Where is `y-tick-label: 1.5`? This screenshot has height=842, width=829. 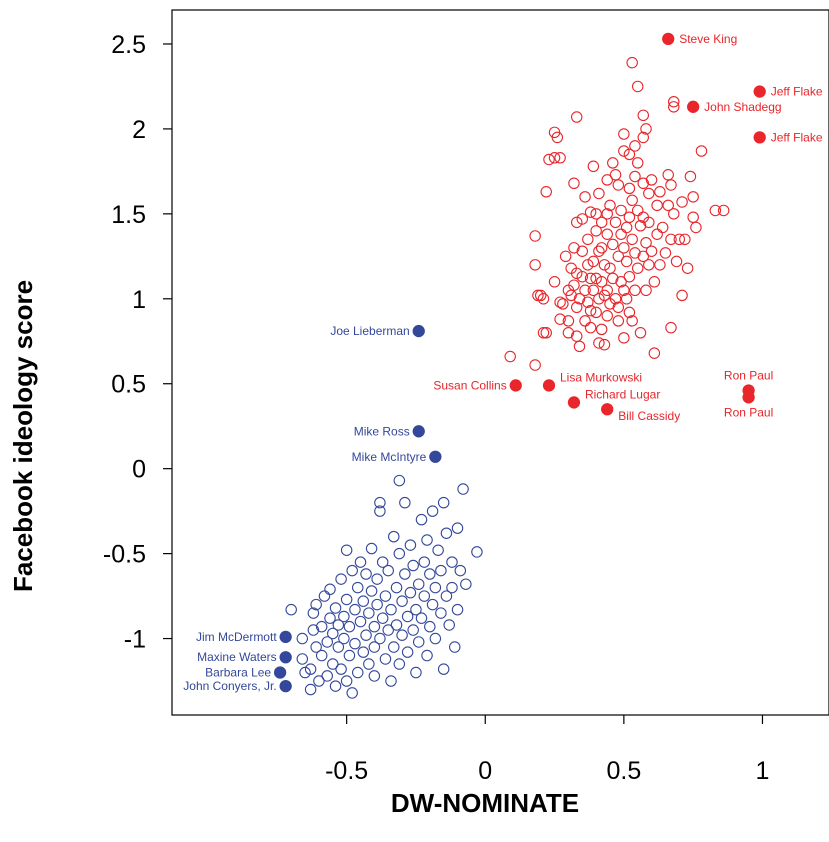
y-tick-label: 1.5 is located at coordinates (128, 215).